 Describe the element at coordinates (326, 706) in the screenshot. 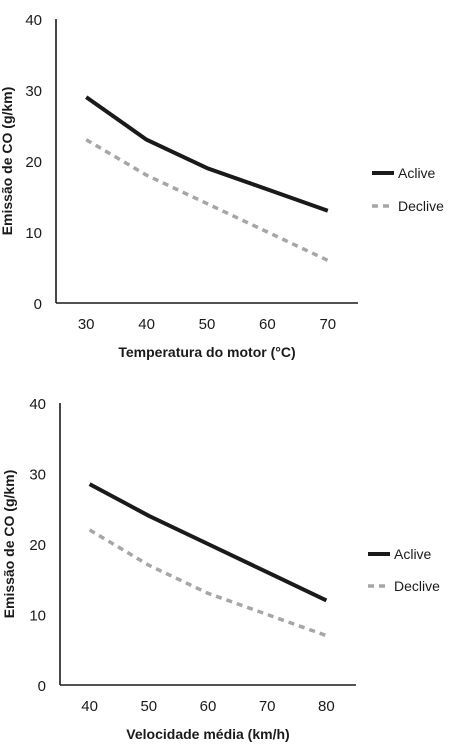

I see `x-tick-label: 80` at that location.